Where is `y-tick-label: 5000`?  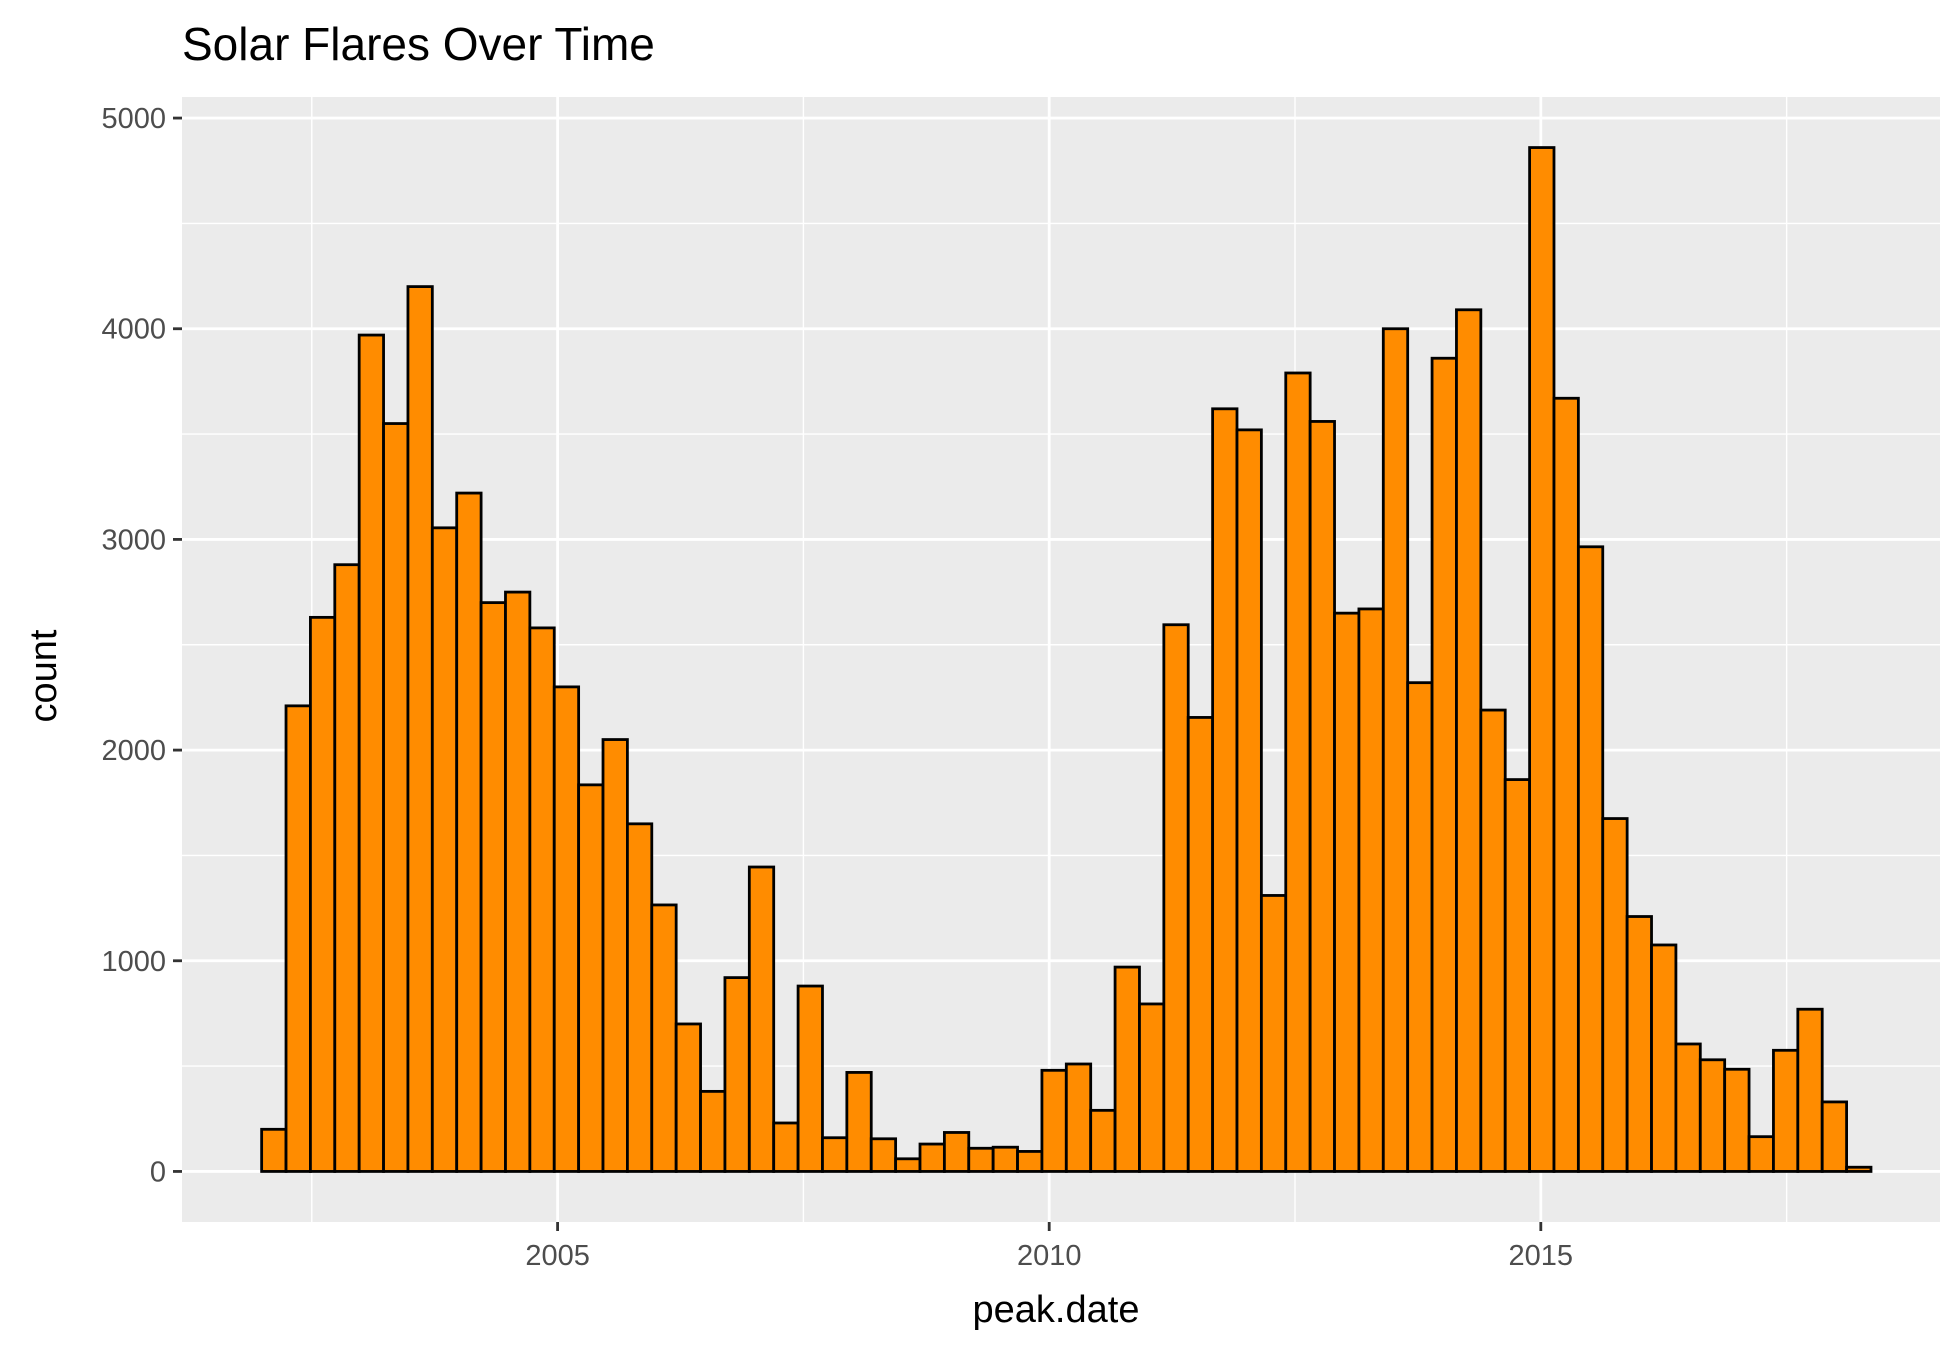 y-tick-label: 5000 is located at coordinates (133, 119).